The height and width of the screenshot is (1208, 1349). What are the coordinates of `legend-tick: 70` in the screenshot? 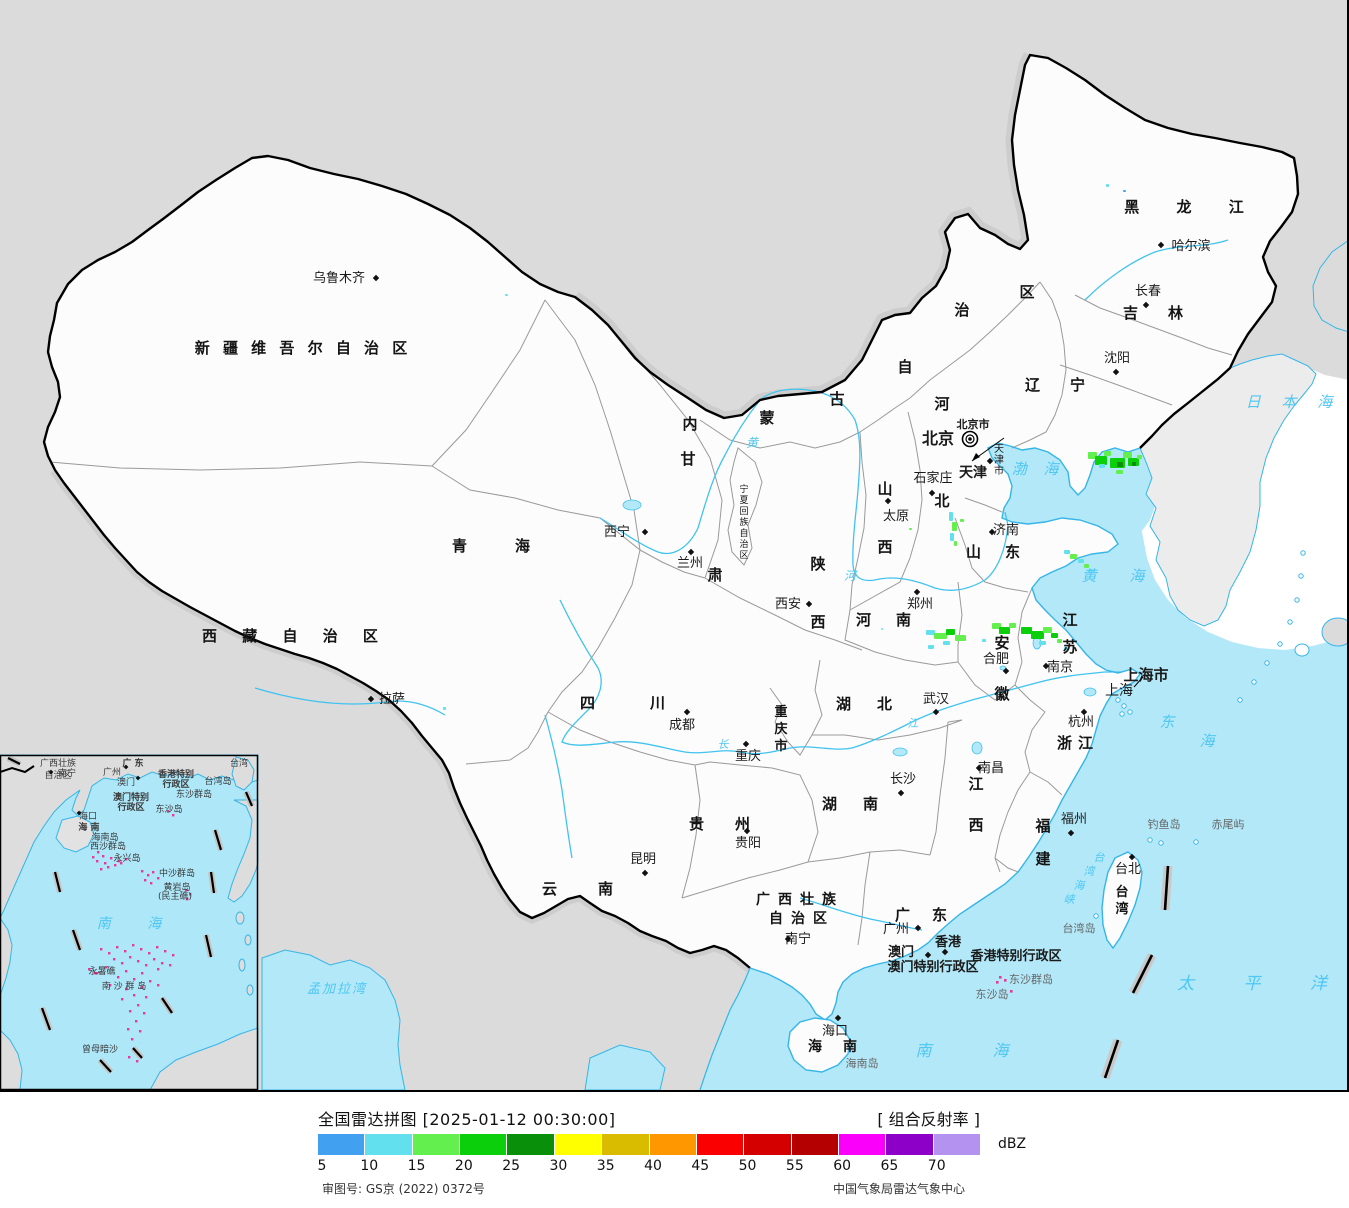 It's located at (936, 1166).